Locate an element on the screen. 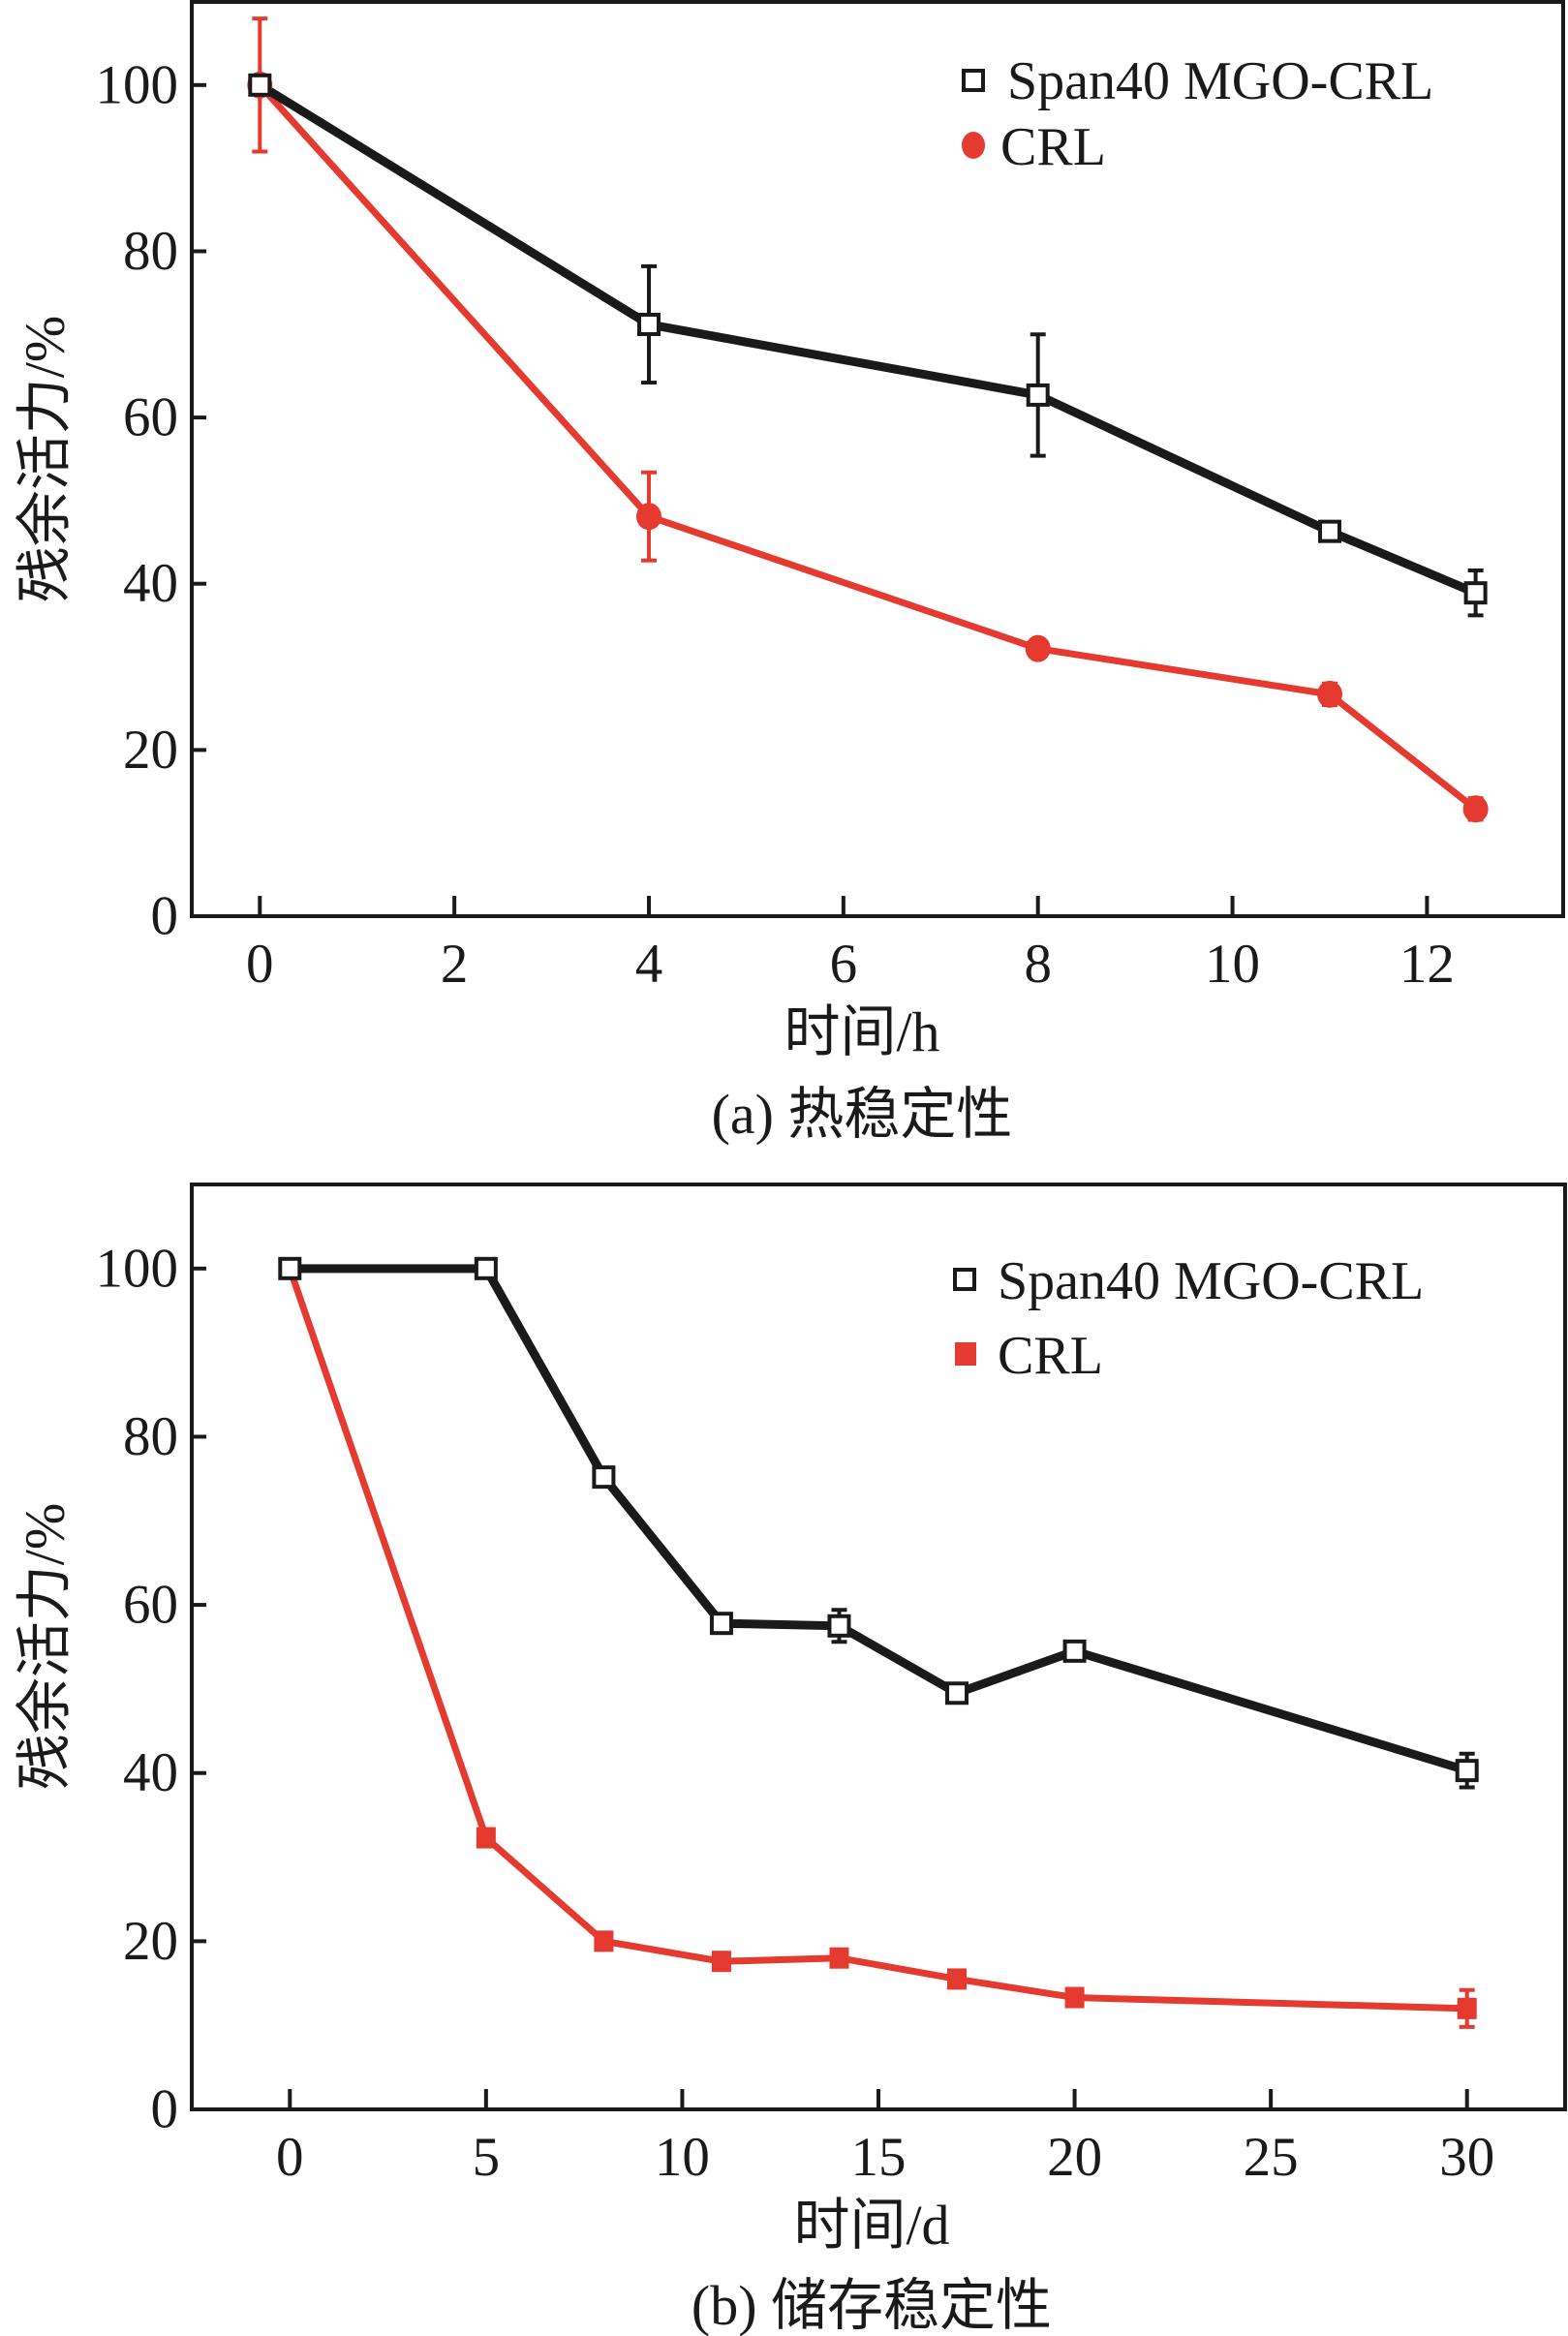 This screenshot has width=1568, height=2336. x-axis: 0 2 4 6 8 10 12 is located at coordinates (850, 945).